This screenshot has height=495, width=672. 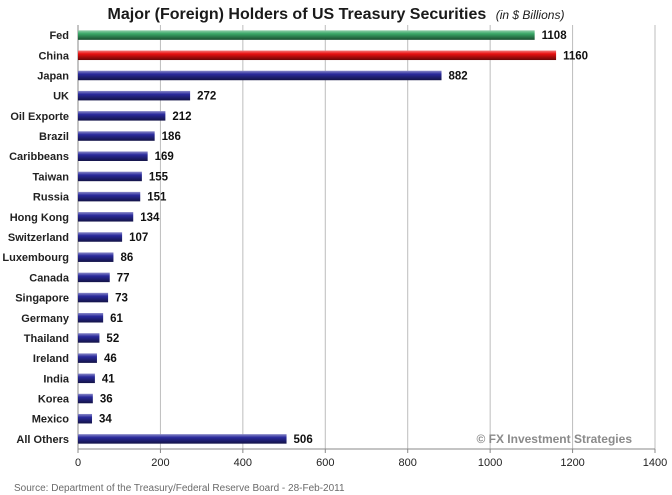 What do you see at coordinates (181, 117) in the screenshot?
I see `value-label: 212` at bounding box center [181, 117].